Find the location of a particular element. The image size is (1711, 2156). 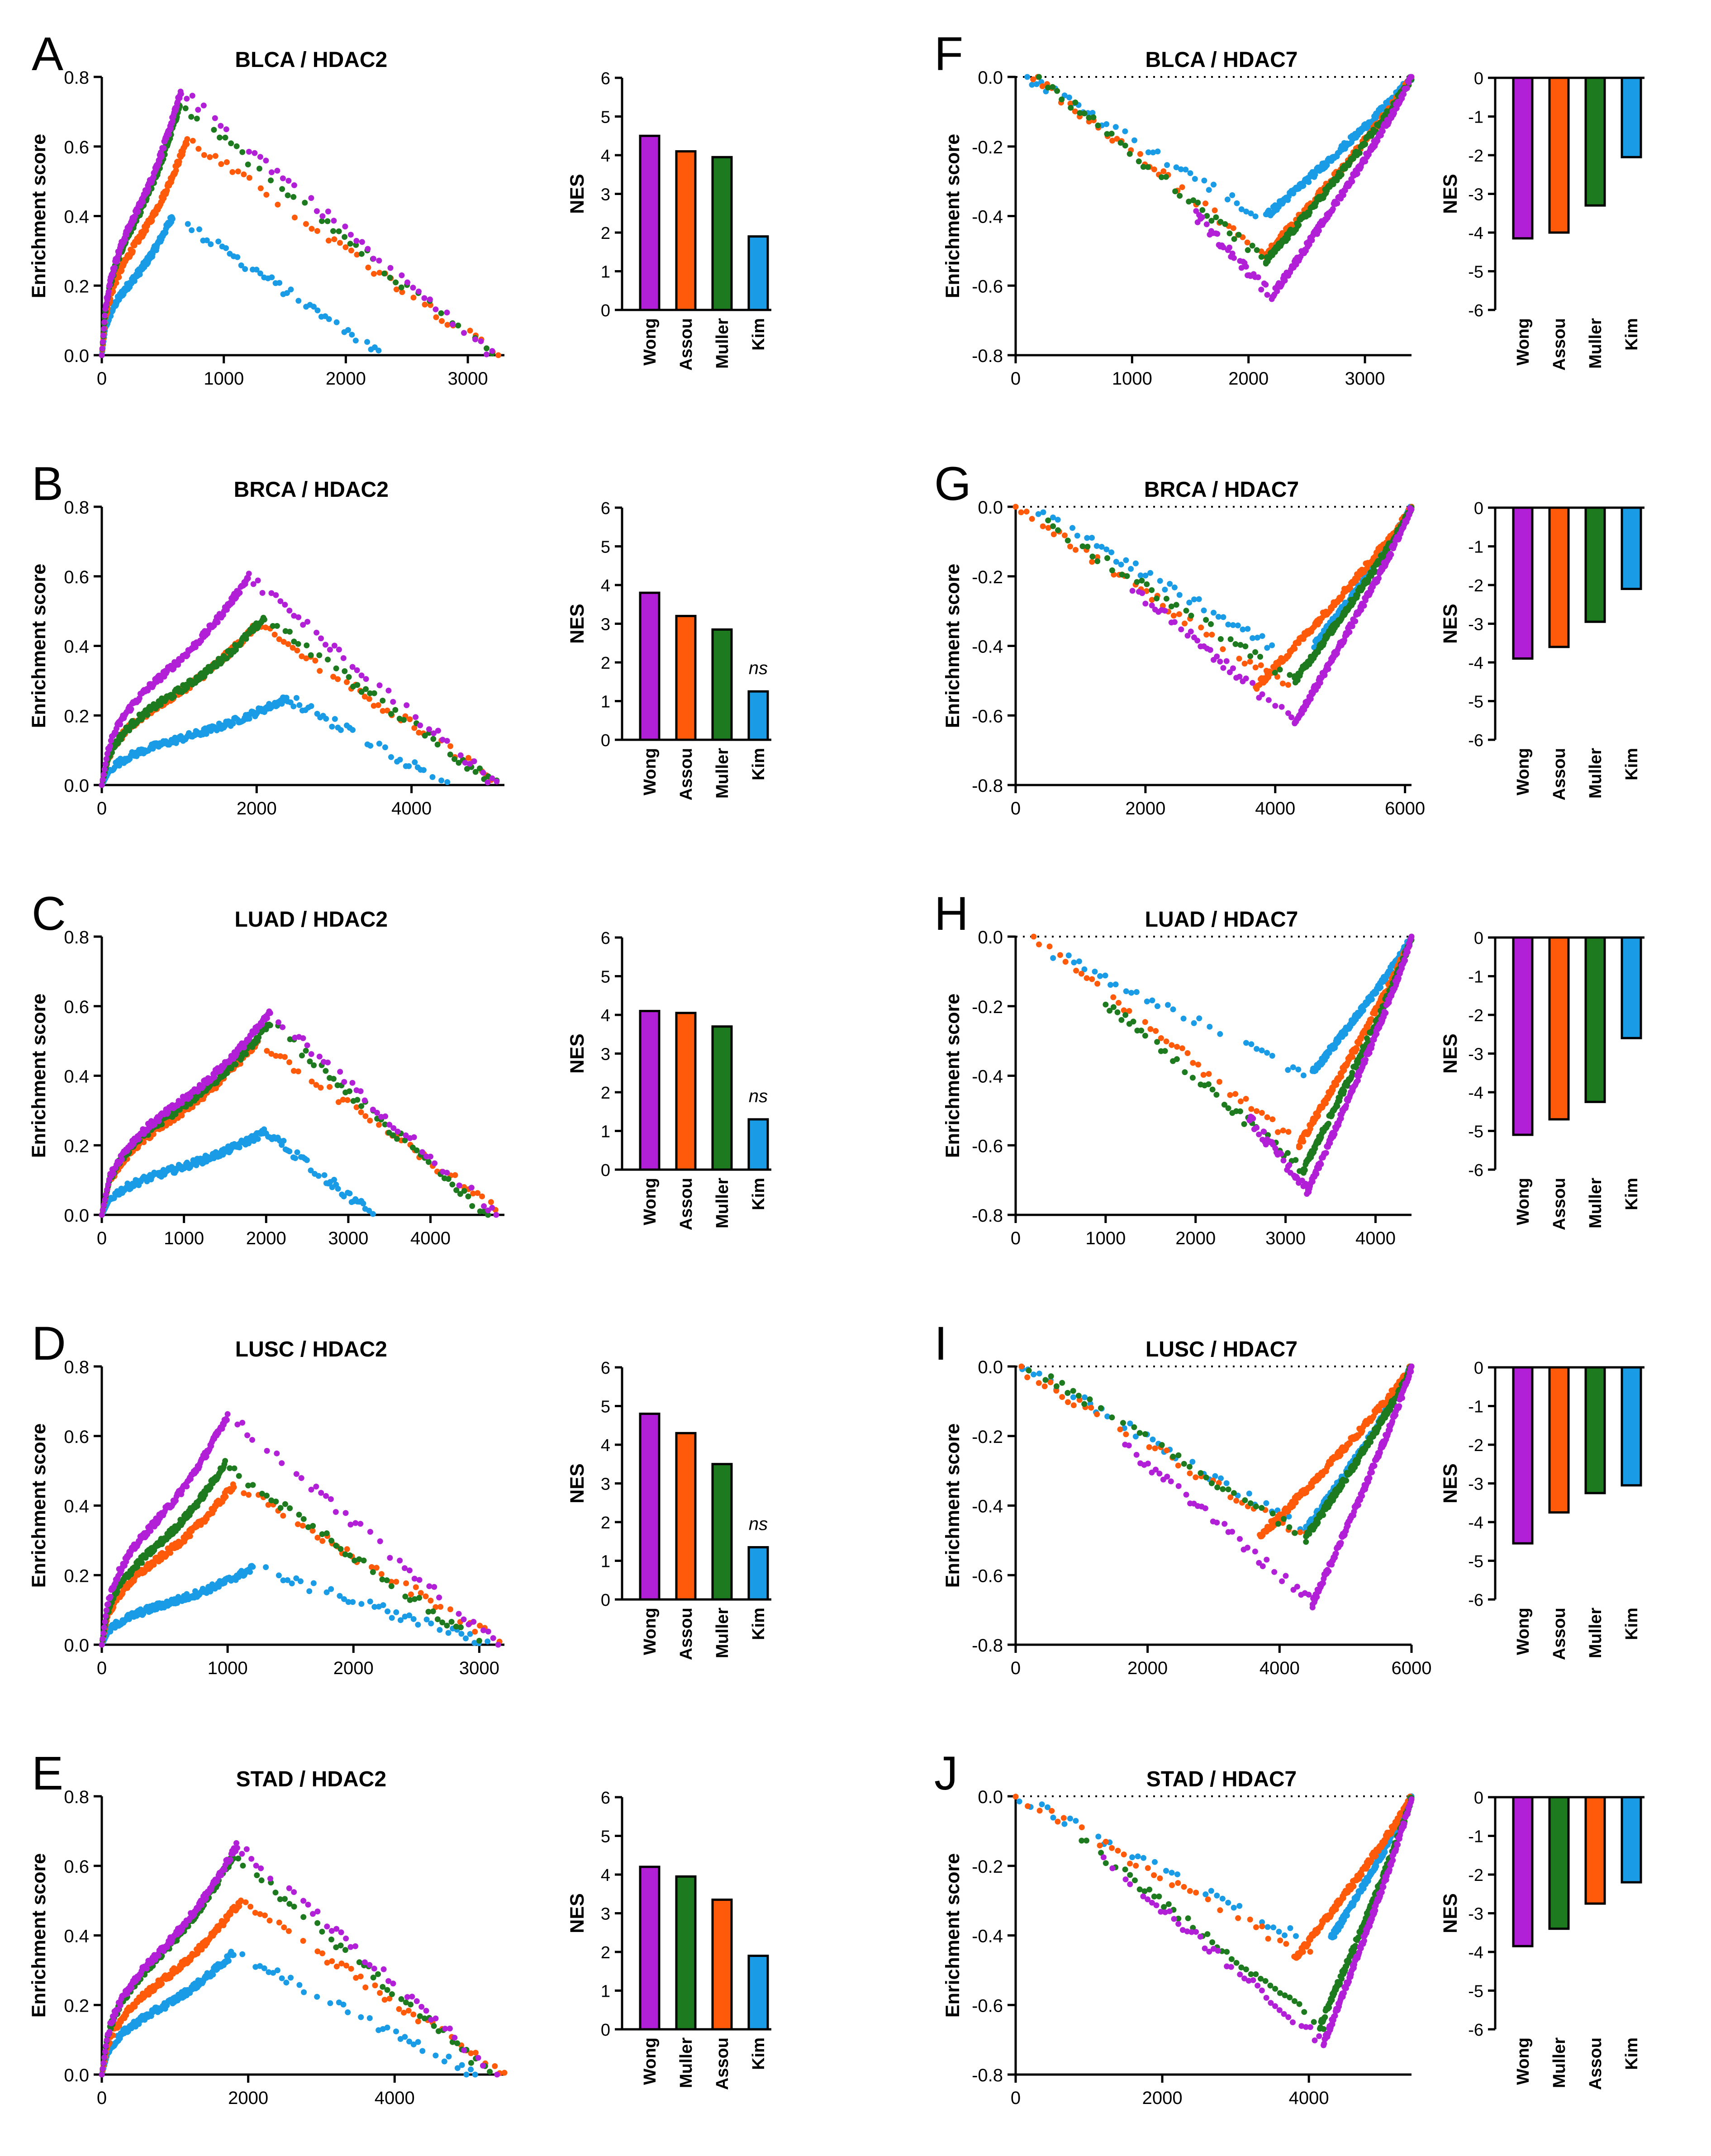

es-plot-title: LUSC / HDAC2 is located at coordinates (311, 1349).